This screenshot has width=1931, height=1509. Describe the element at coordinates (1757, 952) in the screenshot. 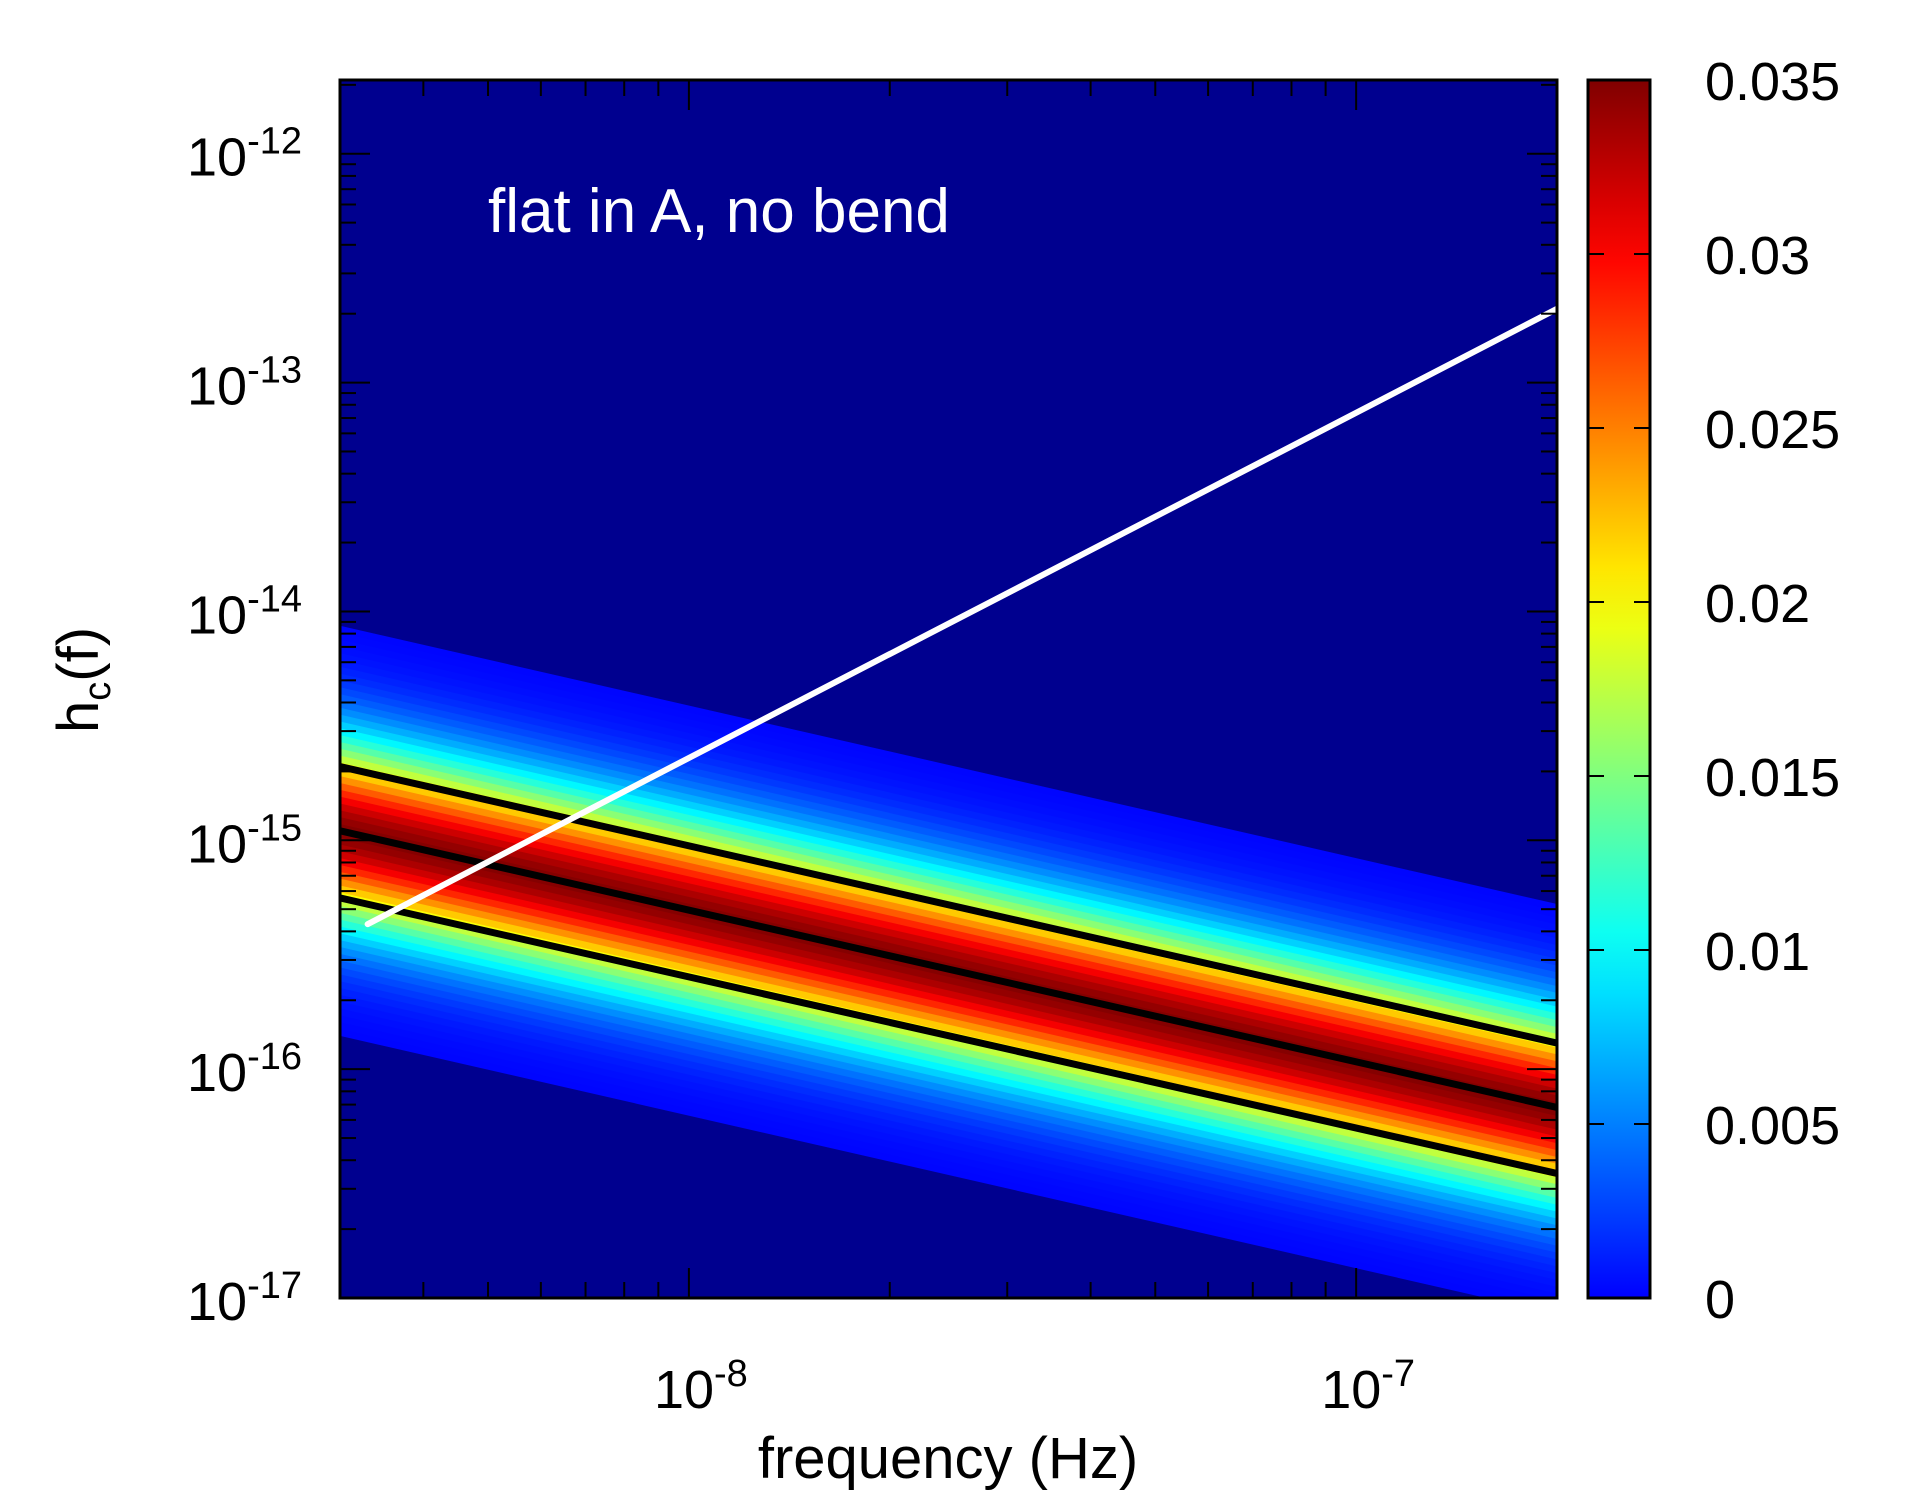

I see `colorbar-tick-label: 0.01` at that location.